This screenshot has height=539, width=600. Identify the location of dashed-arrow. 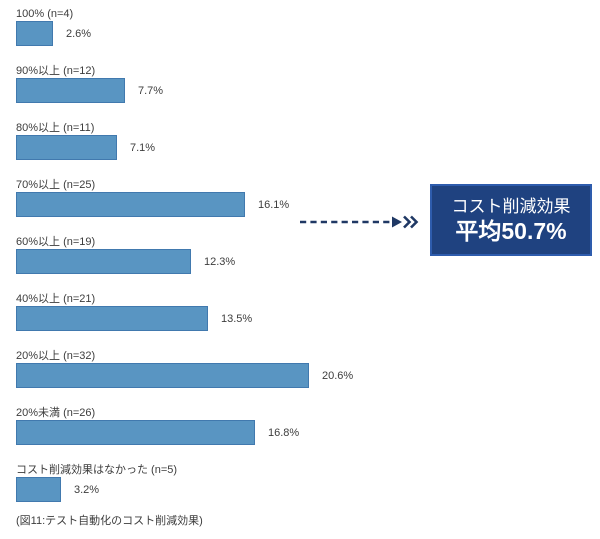
(360, 222).